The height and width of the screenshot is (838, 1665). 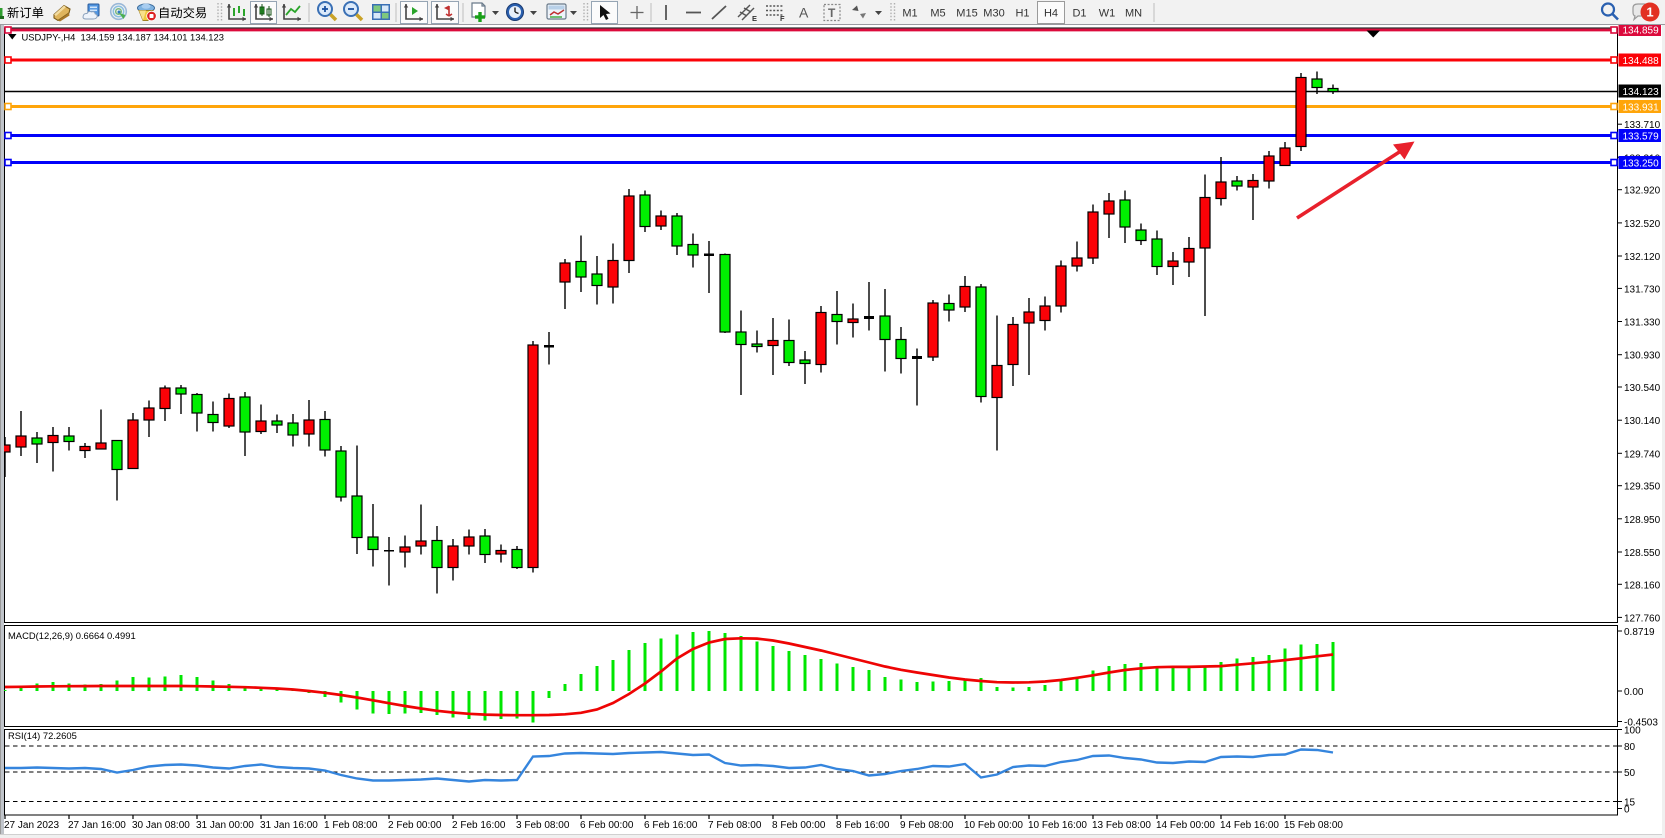 I want to click on svg-text: 134.123, so click(x=1641, y=92).